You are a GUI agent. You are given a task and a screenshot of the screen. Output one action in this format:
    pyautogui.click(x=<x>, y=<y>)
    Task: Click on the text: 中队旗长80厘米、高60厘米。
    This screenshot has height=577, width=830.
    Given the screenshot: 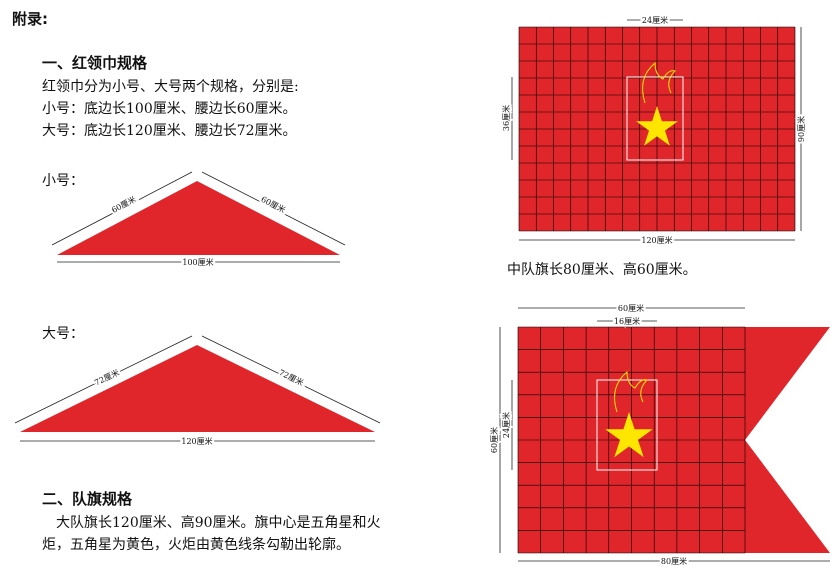 What is the action you would take?
    pyautogui.click(x=602, y=270)
    